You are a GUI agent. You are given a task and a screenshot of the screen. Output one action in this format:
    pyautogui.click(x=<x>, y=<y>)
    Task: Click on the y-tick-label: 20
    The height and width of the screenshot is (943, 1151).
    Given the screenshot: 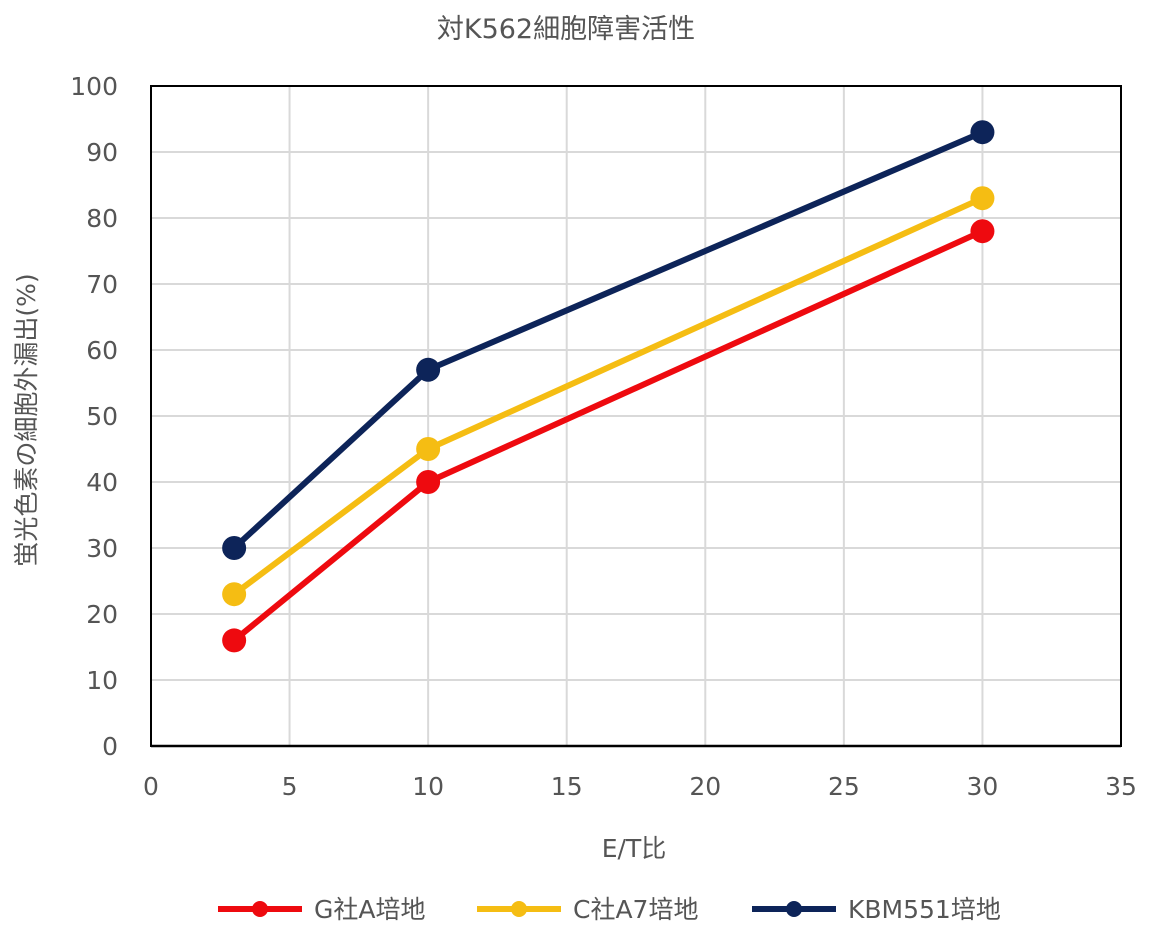 What is the action you would take?
    pyautogui.click(x=102, y=614)
    